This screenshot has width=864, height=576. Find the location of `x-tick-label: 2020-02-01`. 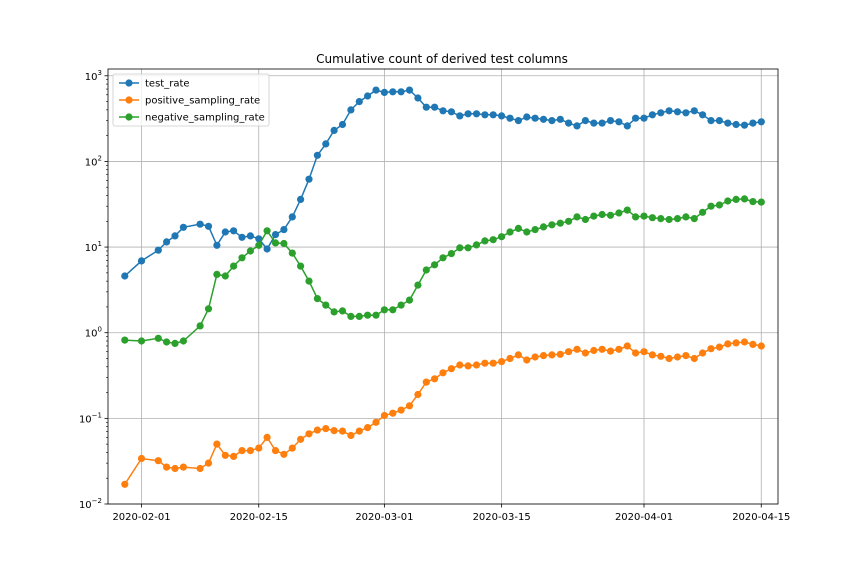

x-tick-label: 2020-02-01 is located at coordinates (141, 517).